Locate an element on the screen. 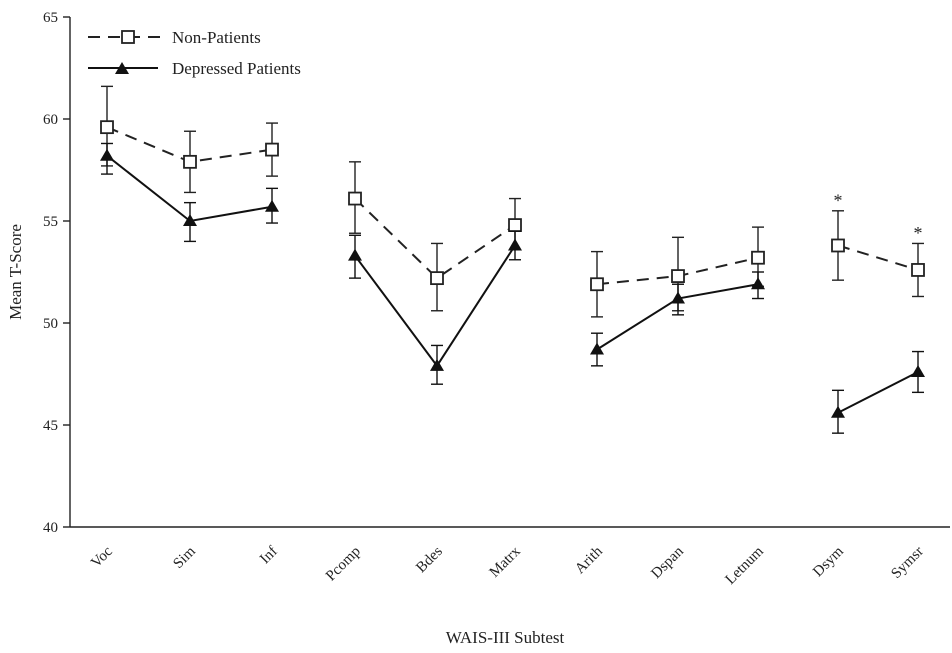 The image size is (952, 653). point-non-patients-letnum is located at coordinates (758, 257).